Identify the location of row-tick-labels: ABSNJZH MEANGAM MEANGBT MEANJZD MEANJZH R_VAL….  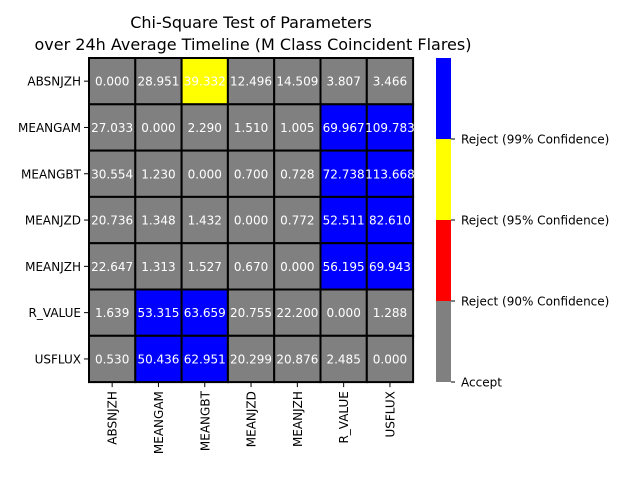
(53, 220).